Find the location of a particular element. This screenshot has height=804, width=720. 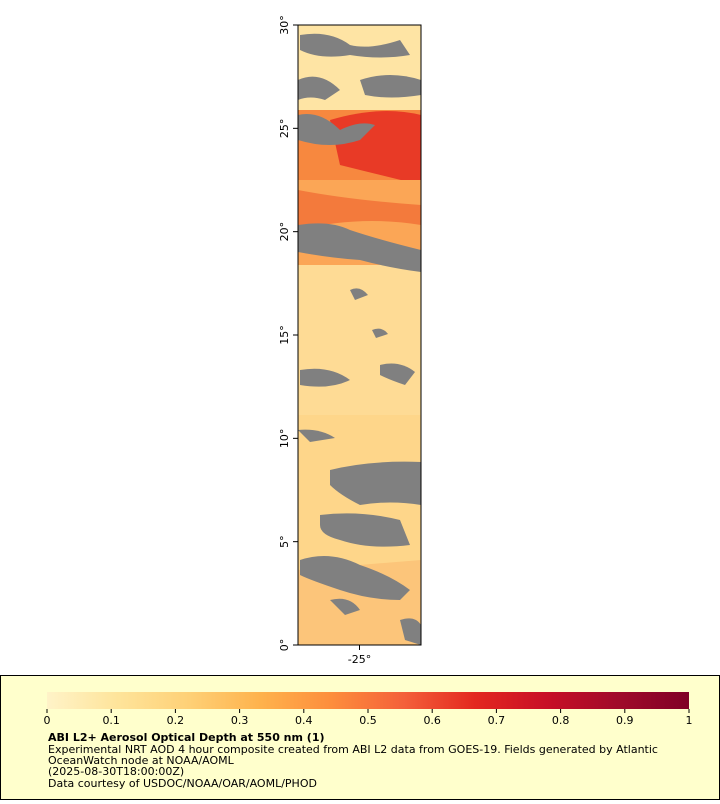

colorbar-tick-label: 0.2 is located at coordinates (176, 720).